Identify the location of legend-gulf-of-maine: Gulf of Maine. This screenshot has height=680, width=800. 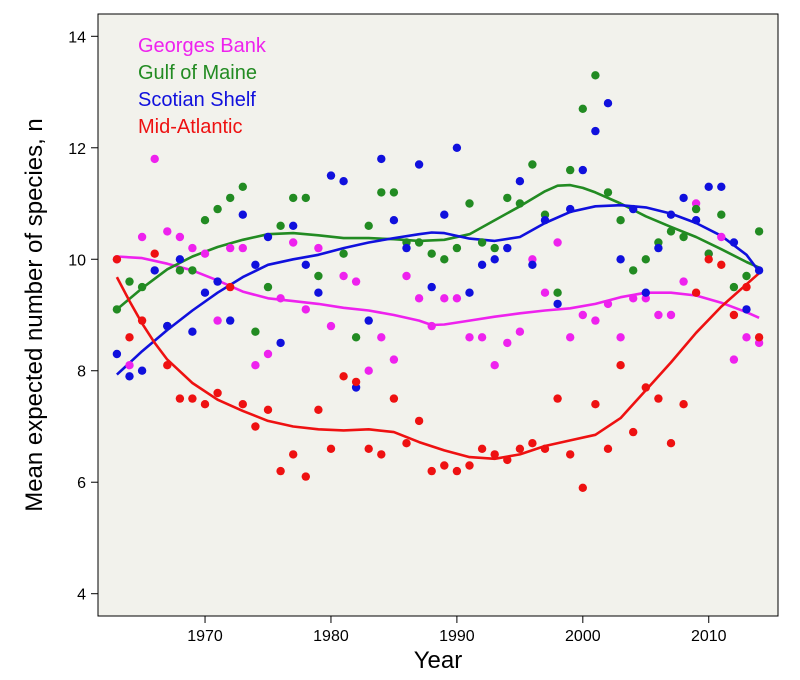
(197, 73).